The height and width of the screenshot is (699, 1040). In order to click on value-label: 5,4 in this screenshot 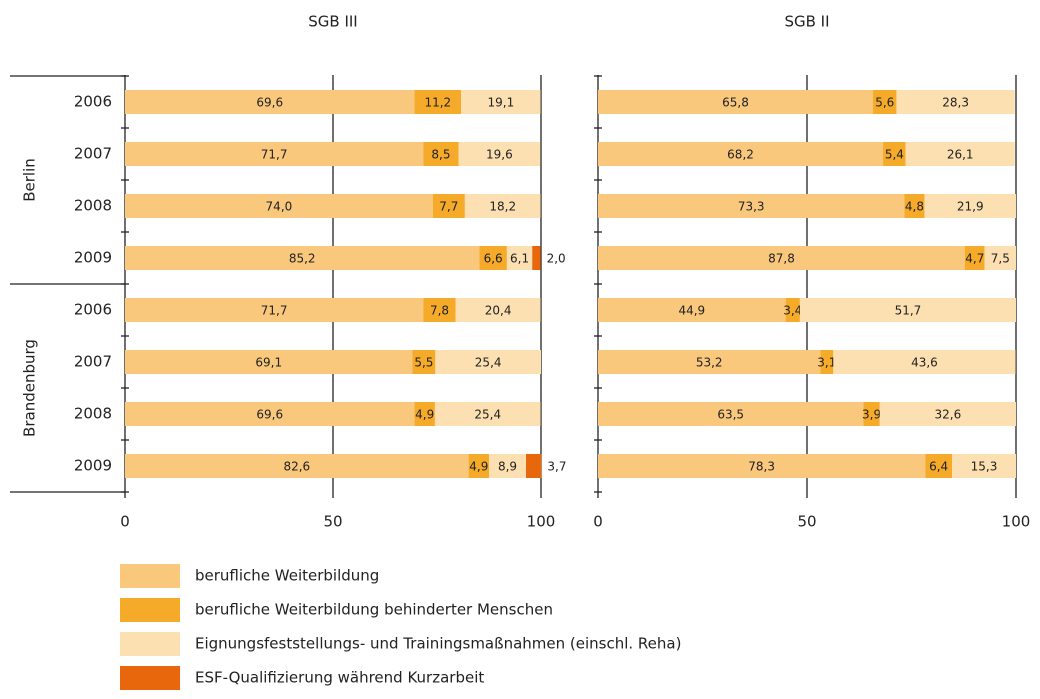, I will do `click(894, 155)`.